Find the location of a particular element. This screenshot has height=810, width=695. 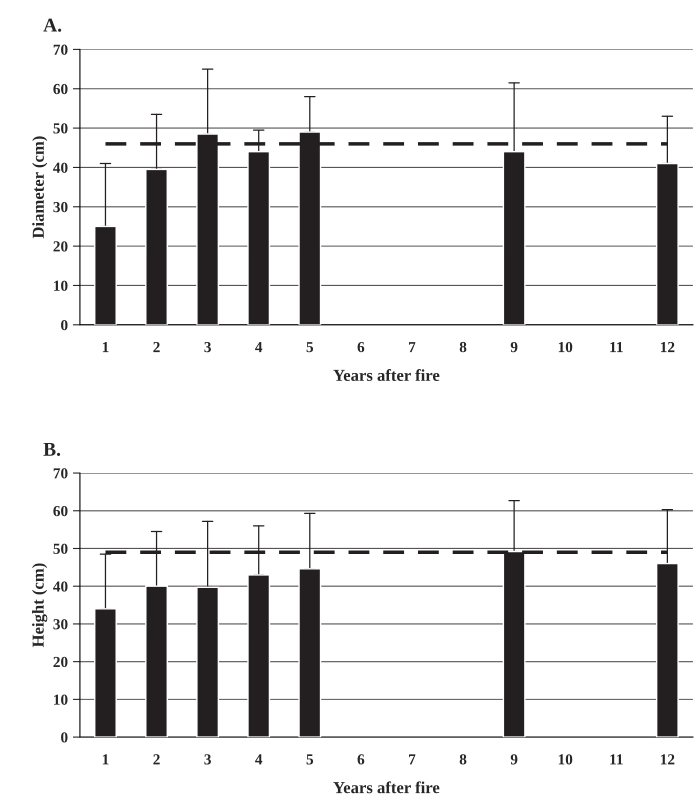

chart-title: B. is located at coordinates (51, 449).